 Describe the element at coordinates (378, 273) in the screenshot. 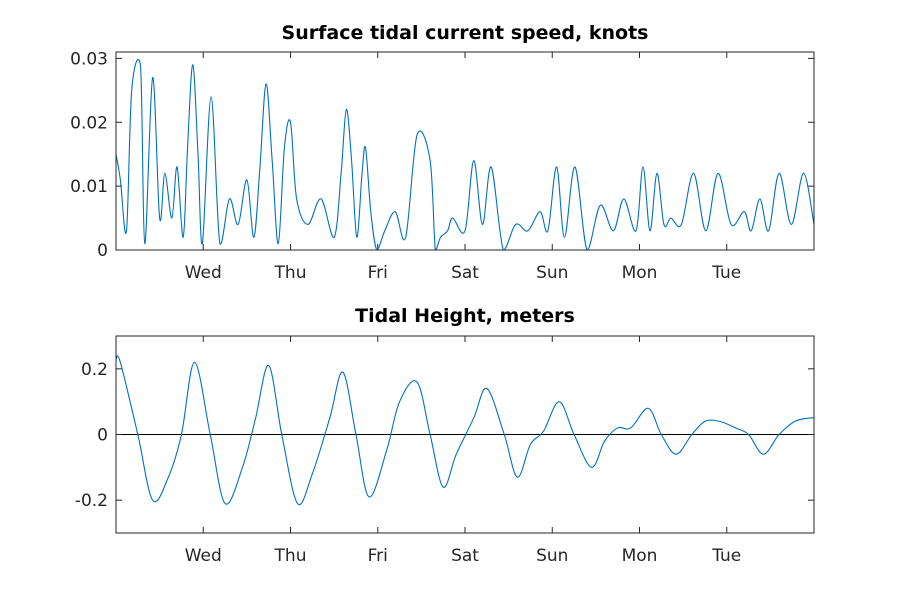

I see `current-speed-x-tick-label: Fri` at that location.